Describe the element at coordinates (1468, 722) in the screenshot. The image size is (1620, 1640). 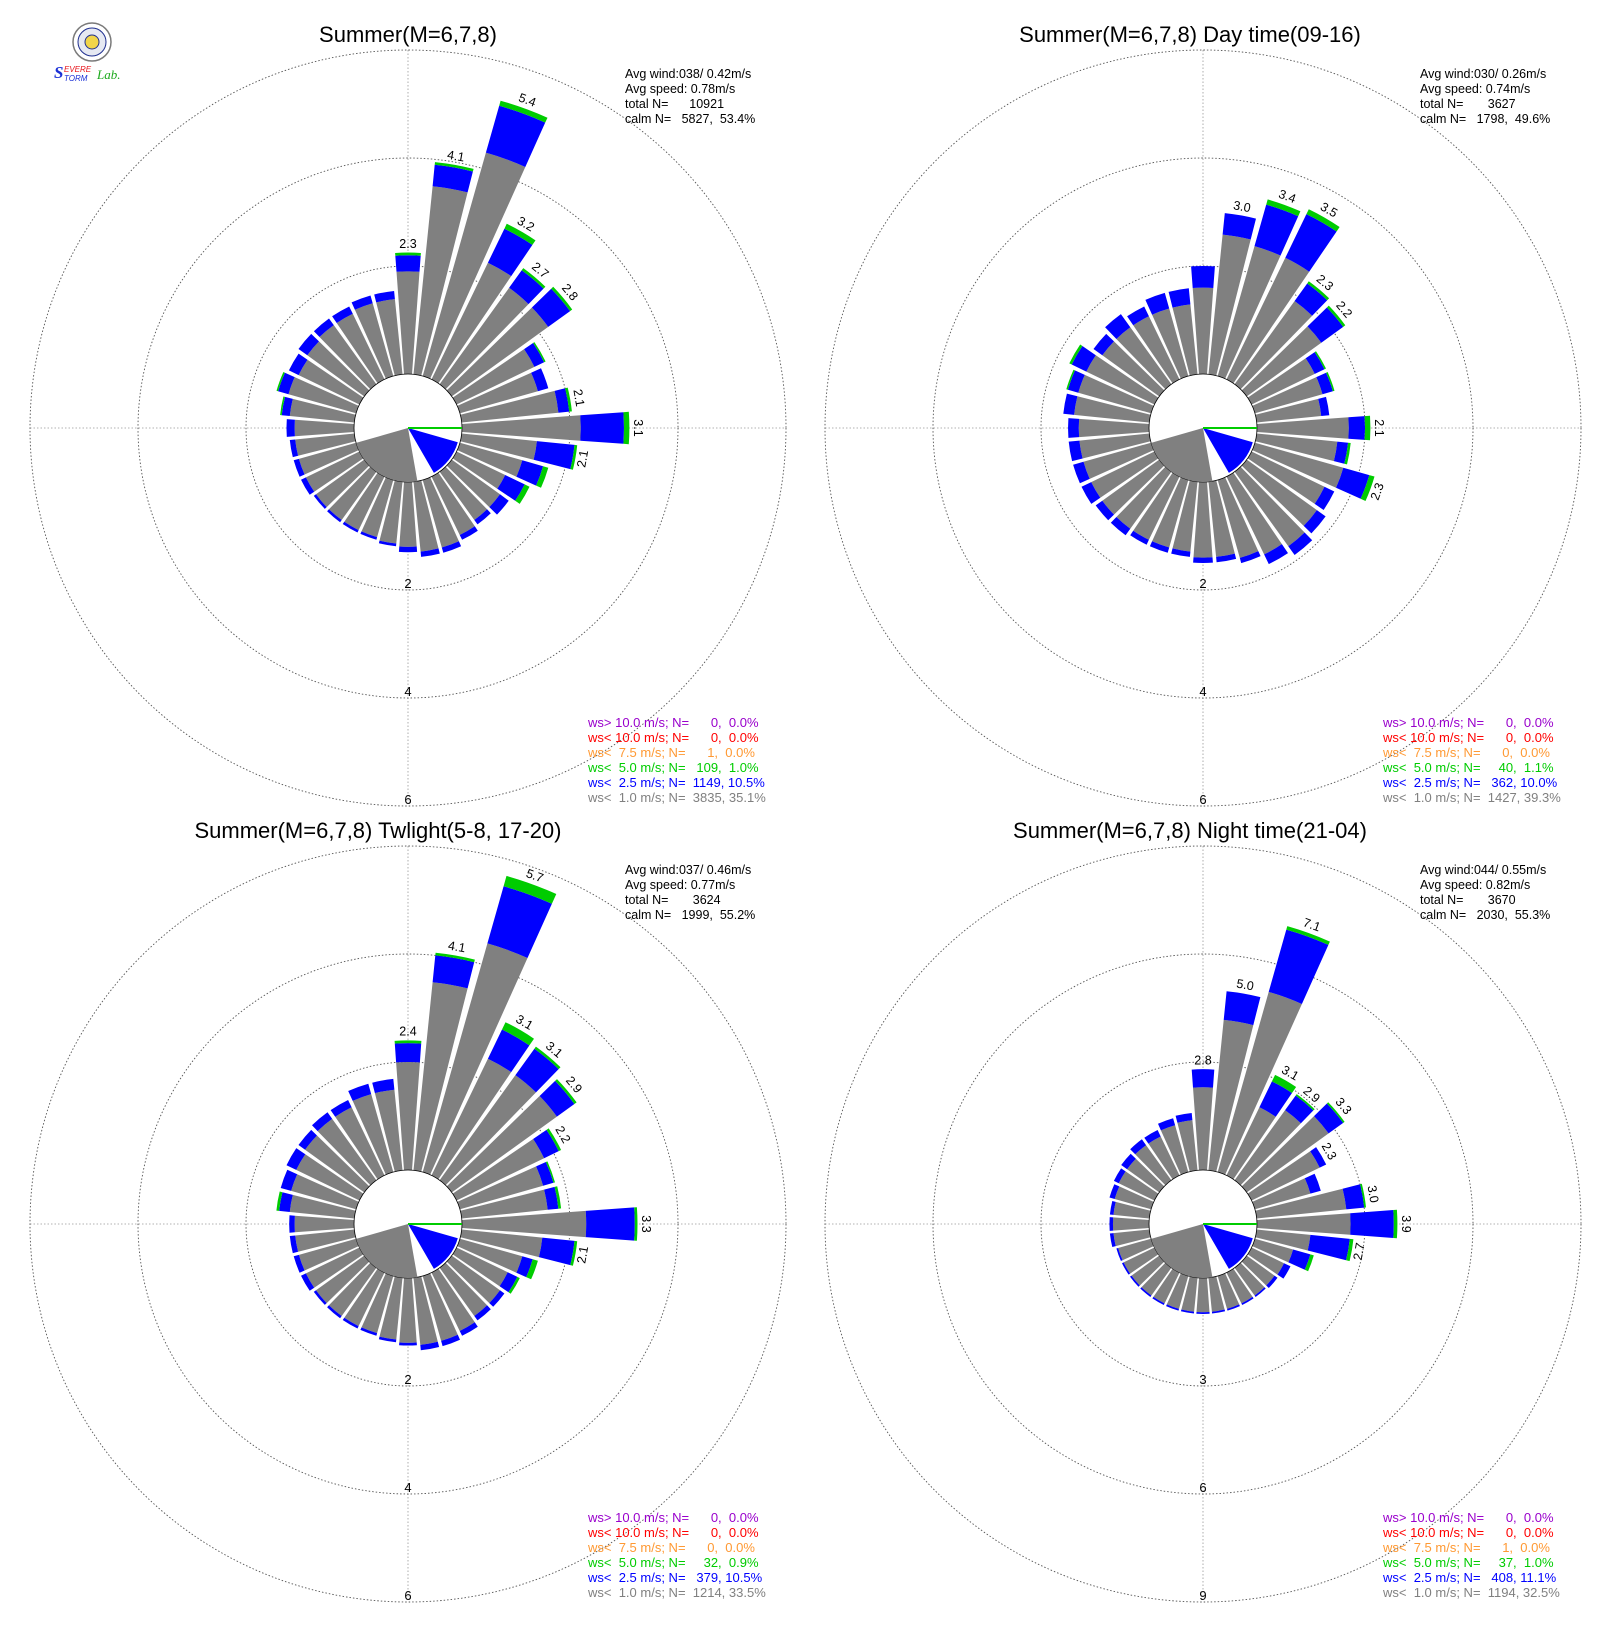
I see `legend-entry: ws> 10.0 m/s; N= 0, 0.0%` at that location.